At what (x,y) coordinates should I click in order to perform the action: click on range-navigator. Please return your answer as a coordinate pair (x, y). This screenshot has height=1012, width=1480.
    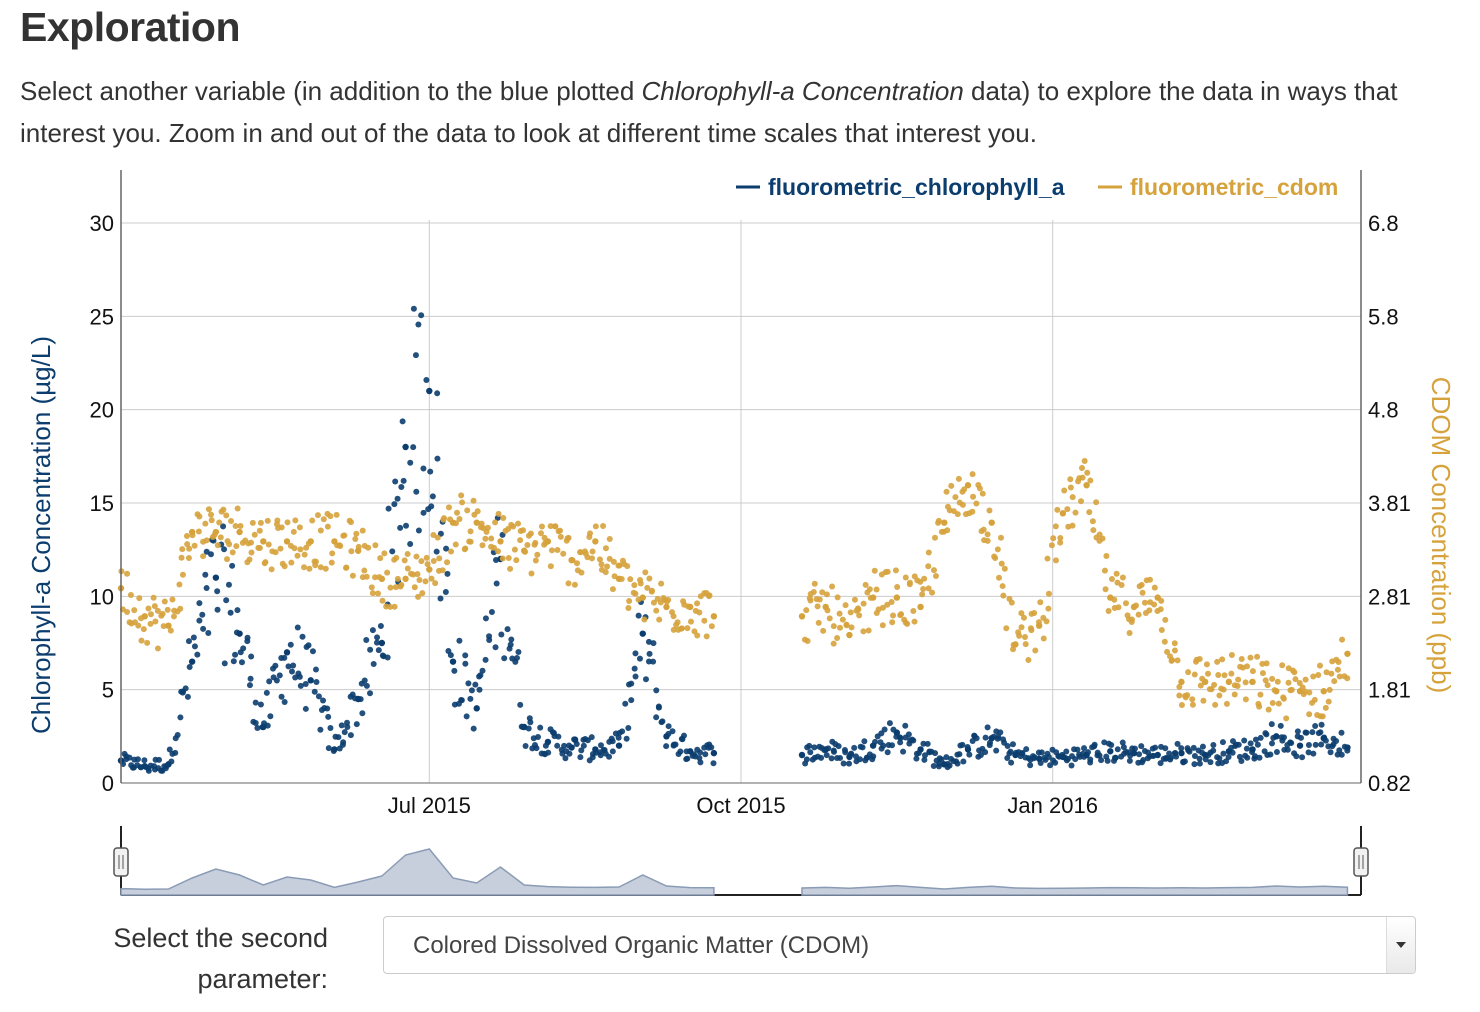
    Looking at the image, I should click on (741, 861).